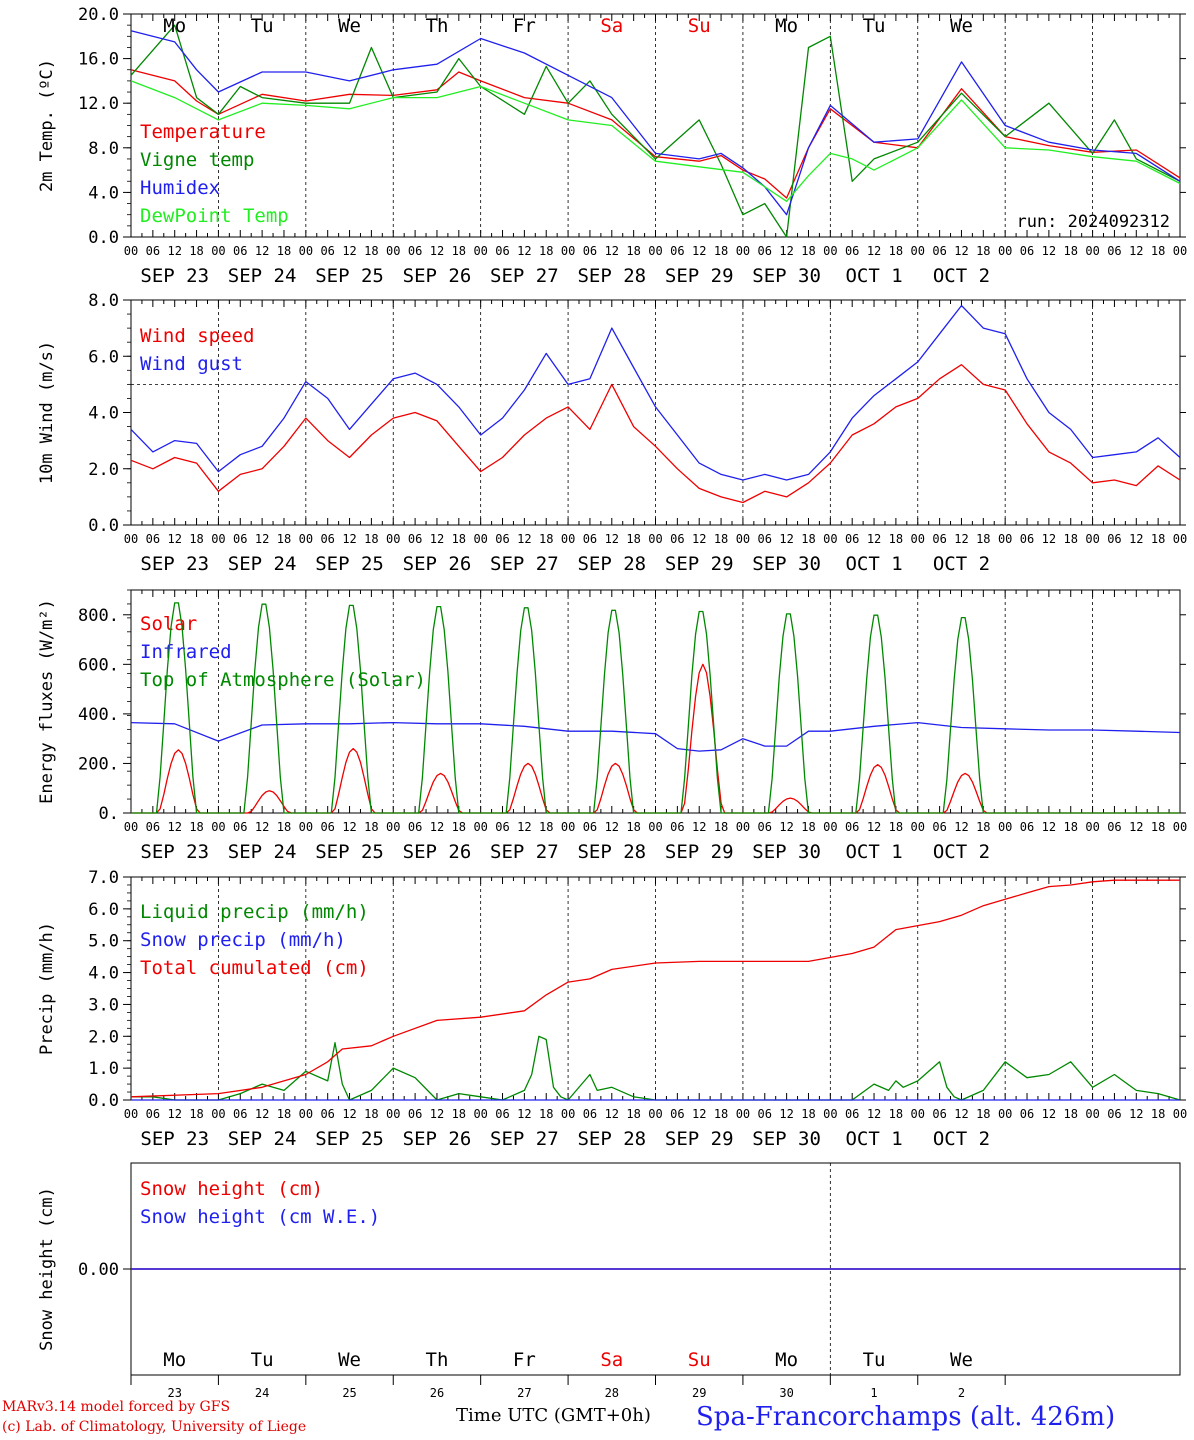 The image size is (1194, 1440). What do you see at coordinates (98, 1270) in the screenshot?
I see `y-tick-label: 0.00` at bounding box center [98, 1270].